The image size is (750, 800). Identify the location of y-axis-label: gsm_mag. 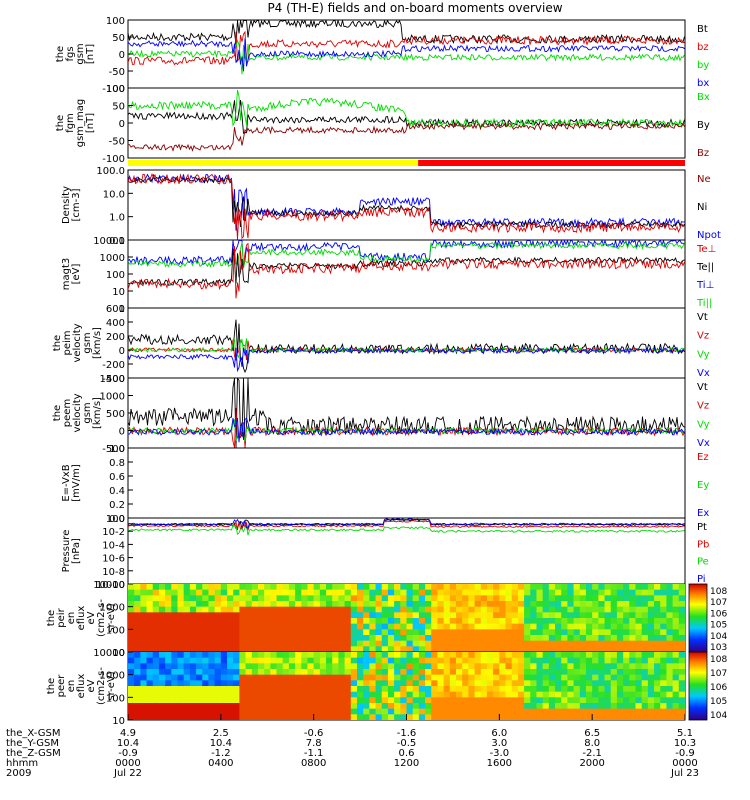
(80, 123).